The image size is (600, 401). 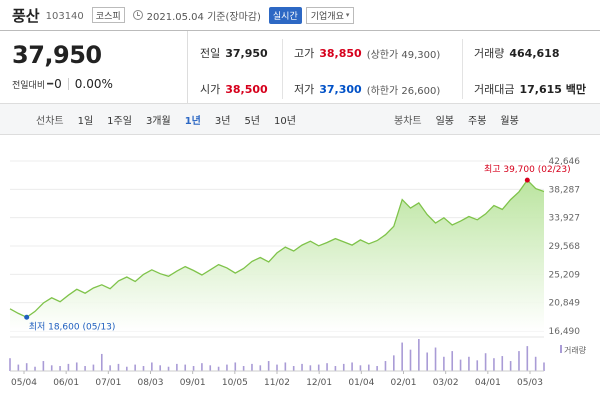 I want to click on high-annotation: 최고 39,700 (02/23), so click(x=527, y=169).